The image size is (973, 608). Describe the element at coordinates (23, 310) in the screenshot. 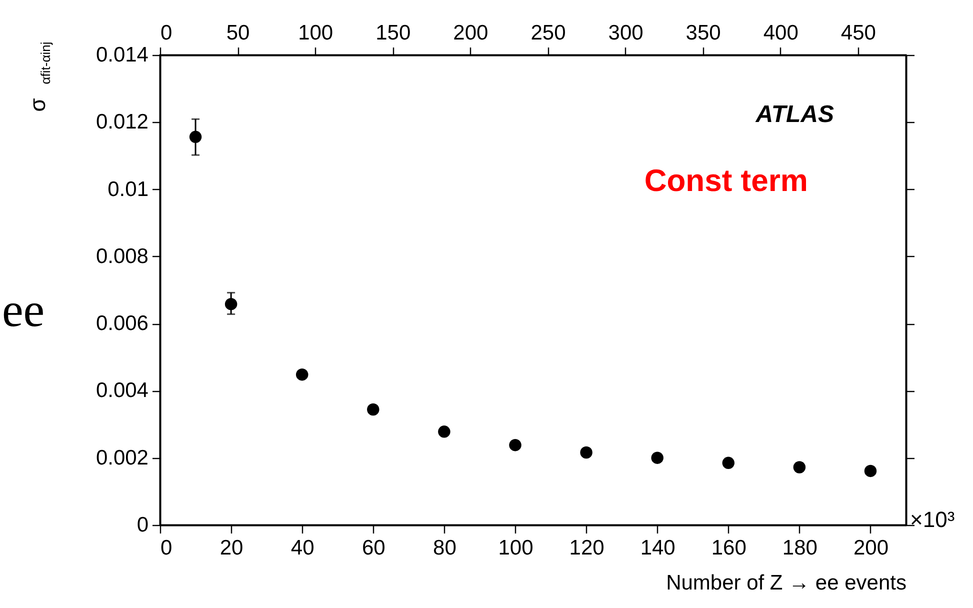

I see `text: ee` at that location.